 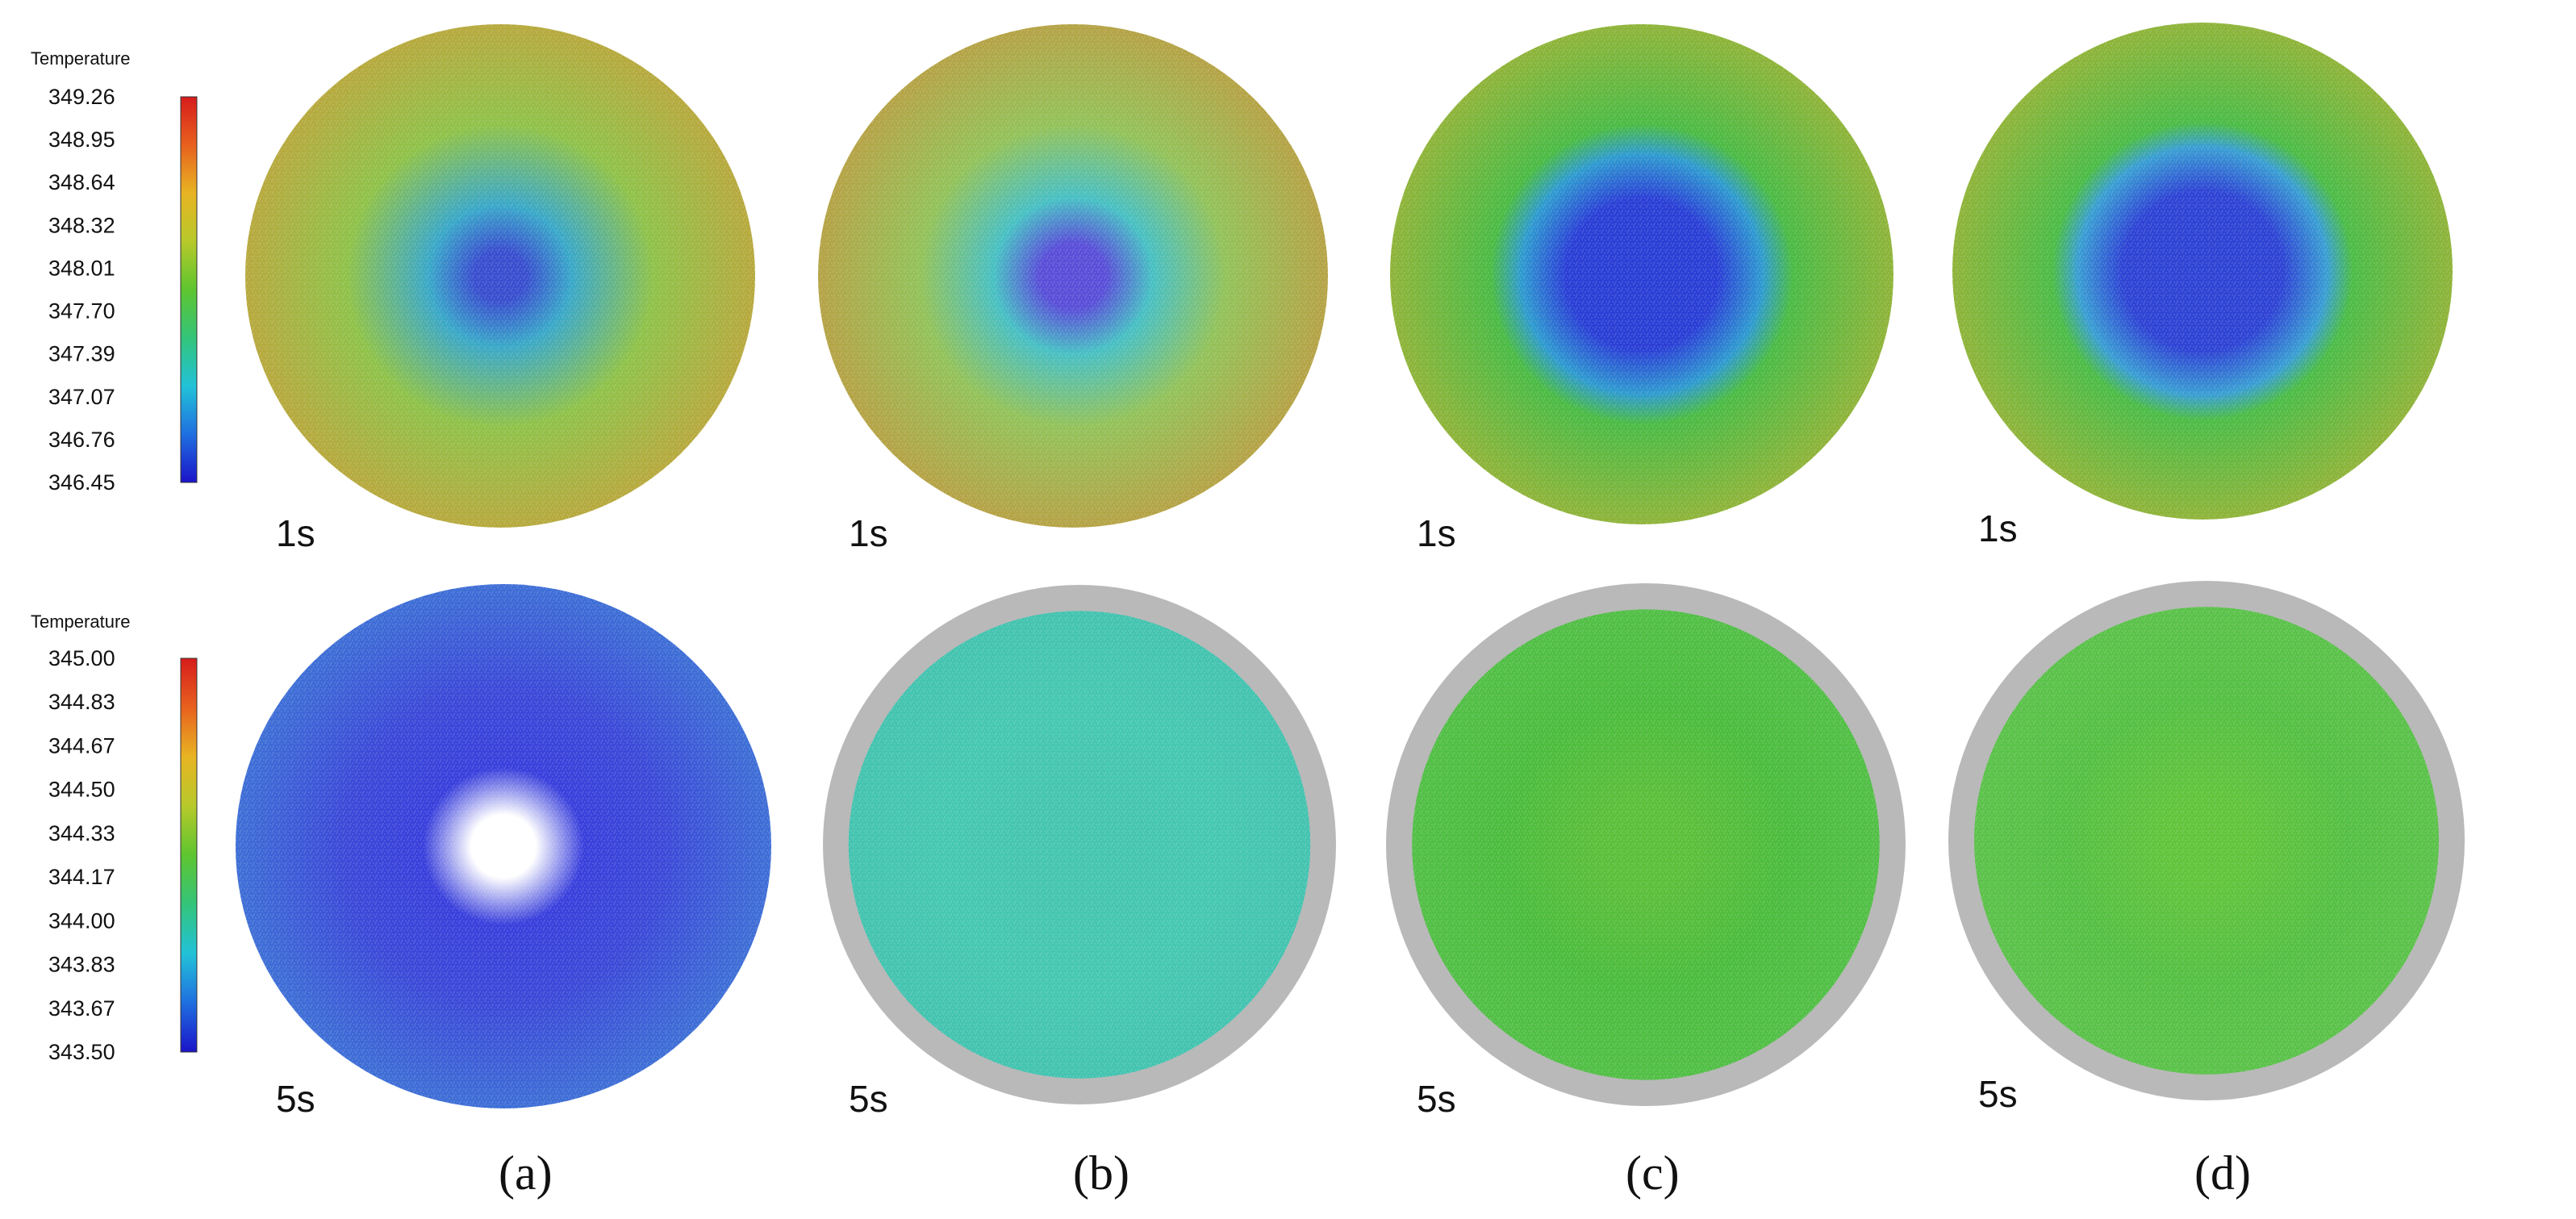 I want to click on legend-top-colorbar, so click(x=189, y=289).